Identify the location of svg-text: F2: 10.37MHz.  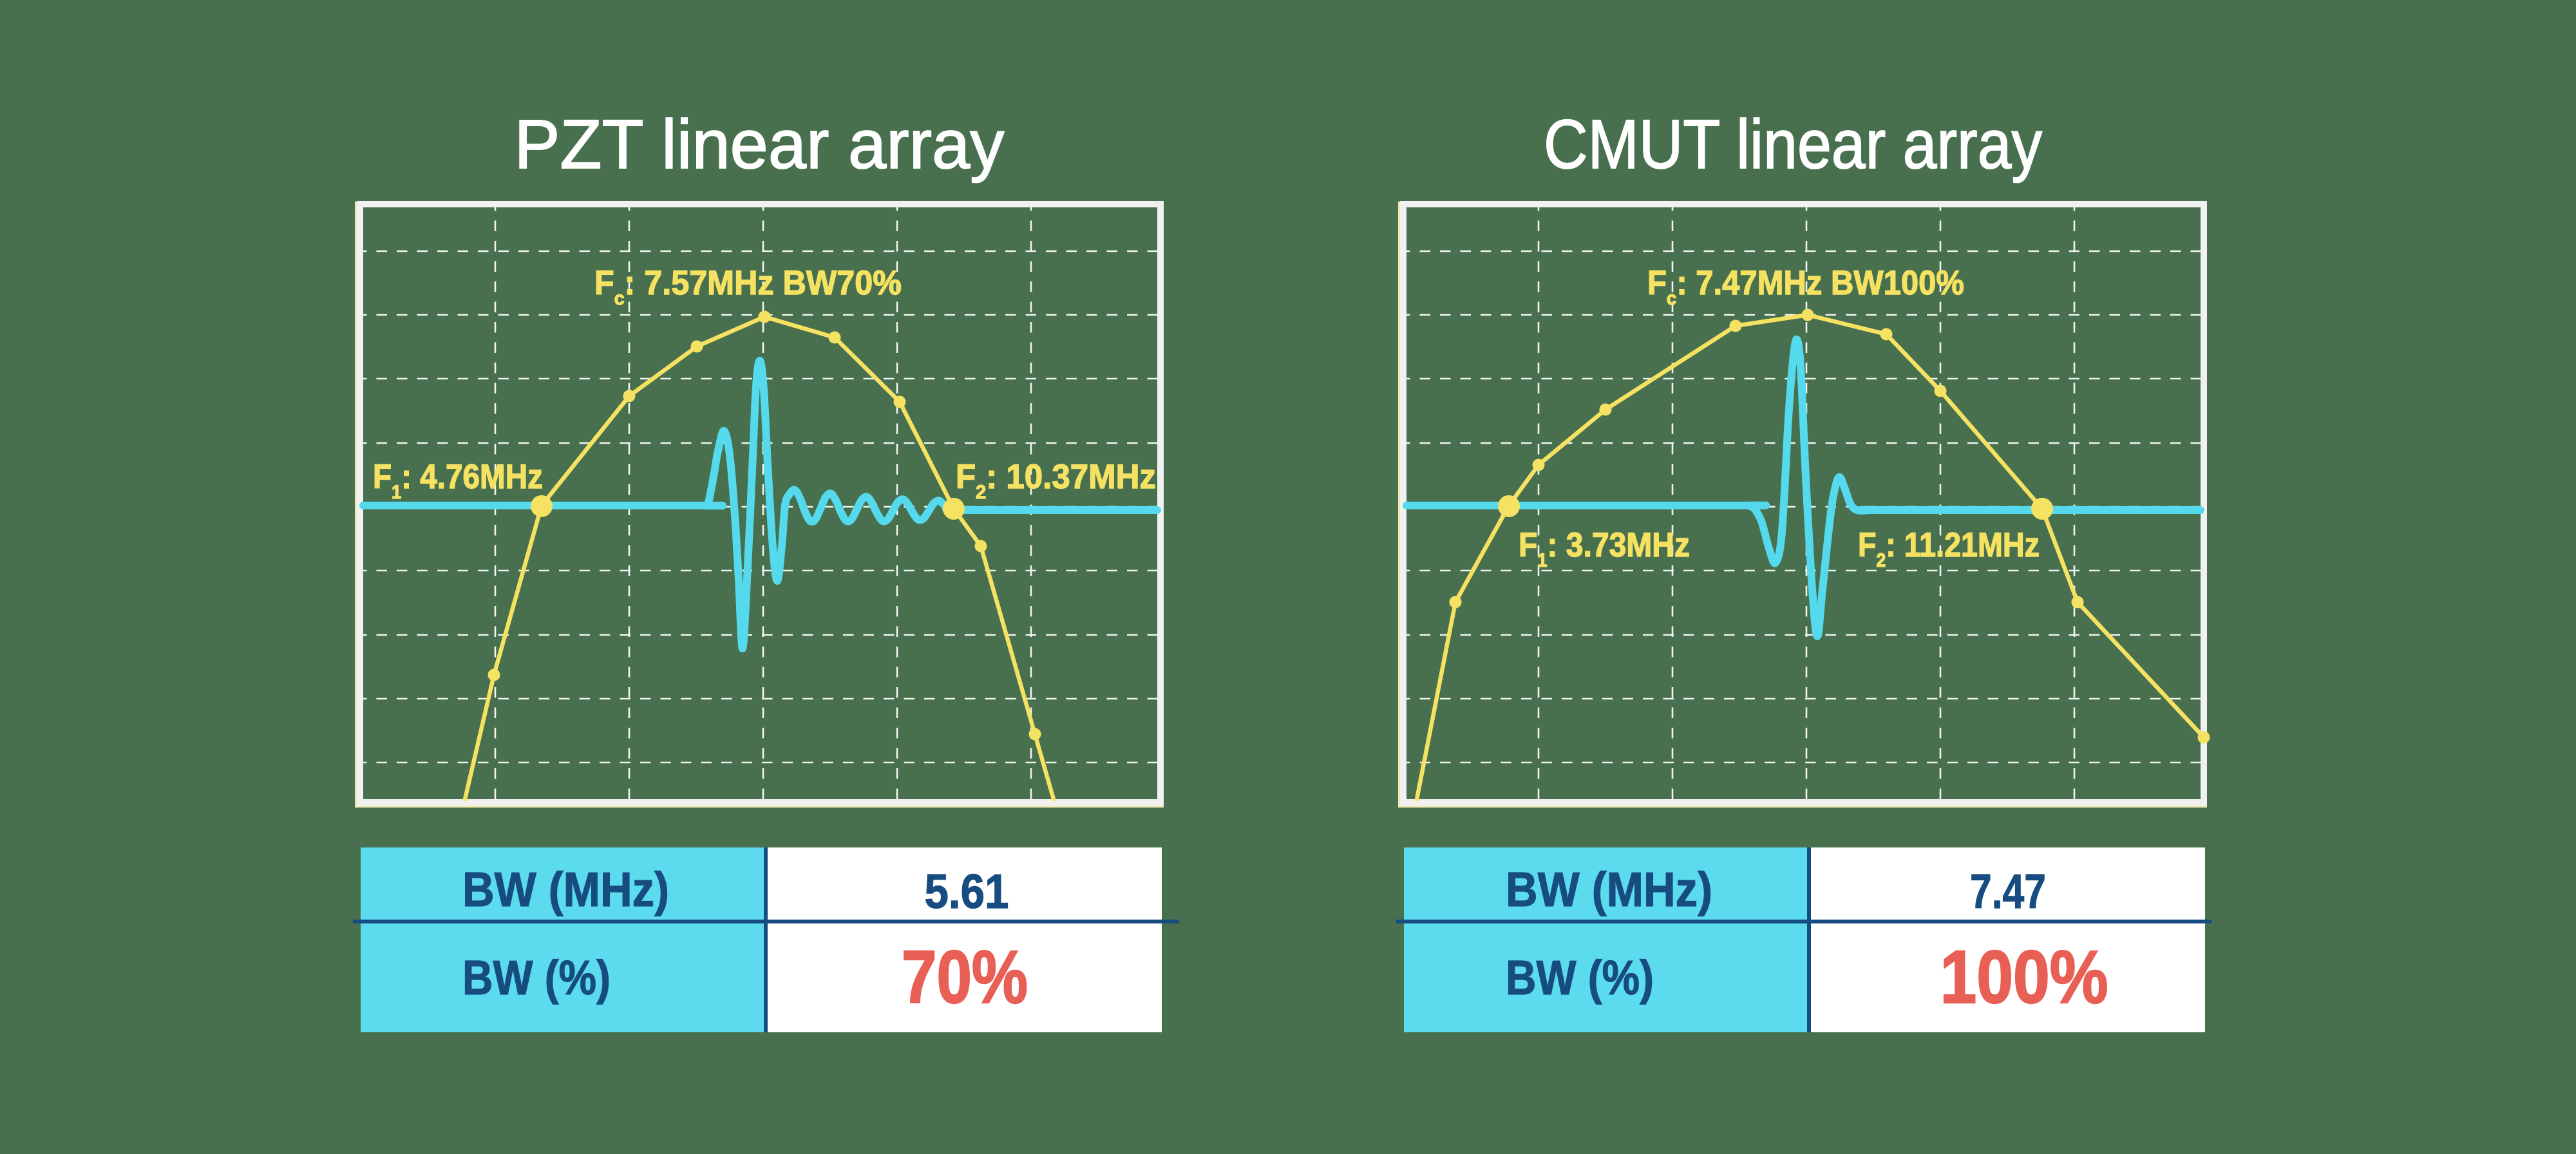
(1056, 480).